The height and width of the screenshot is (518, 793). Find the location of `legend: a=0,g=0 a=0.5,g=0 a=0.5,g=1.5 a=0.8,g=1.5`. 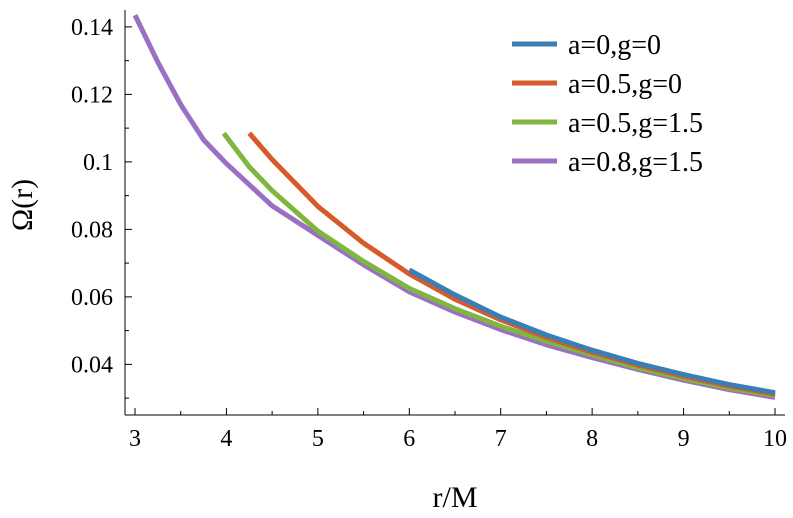

legend: a=0,g=0 a=0.5,g=0 a=0.5,g=1.5 a=0.8,g=1.5 is located at coordinates (607, 104).